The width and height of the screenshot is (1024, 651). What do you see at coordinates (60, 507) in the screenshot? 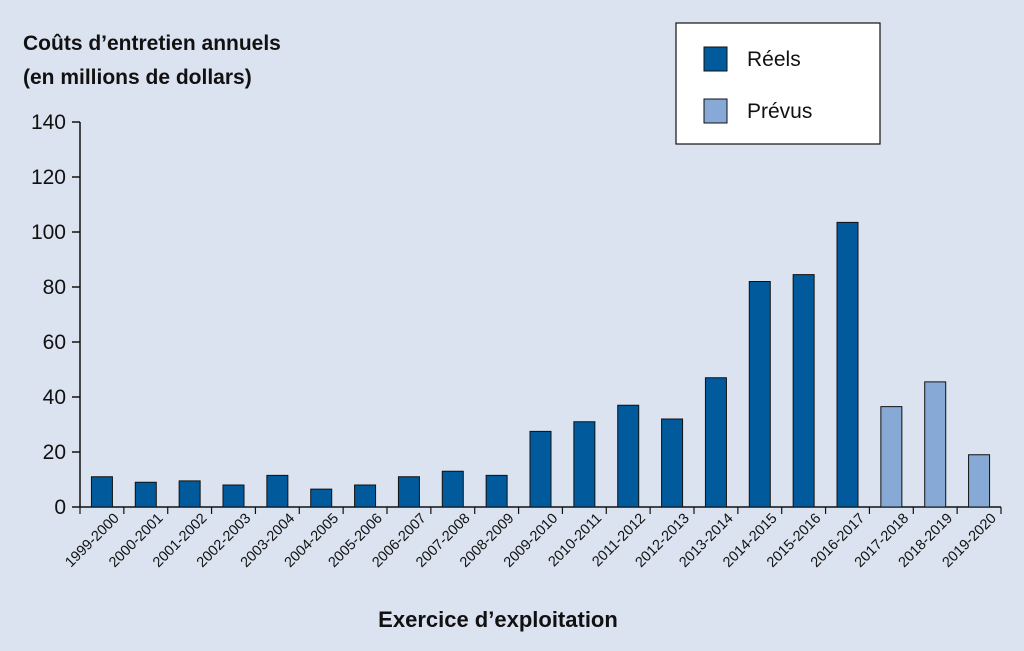
I see `y-tick-label: 0` at bounding box center [60, 507].